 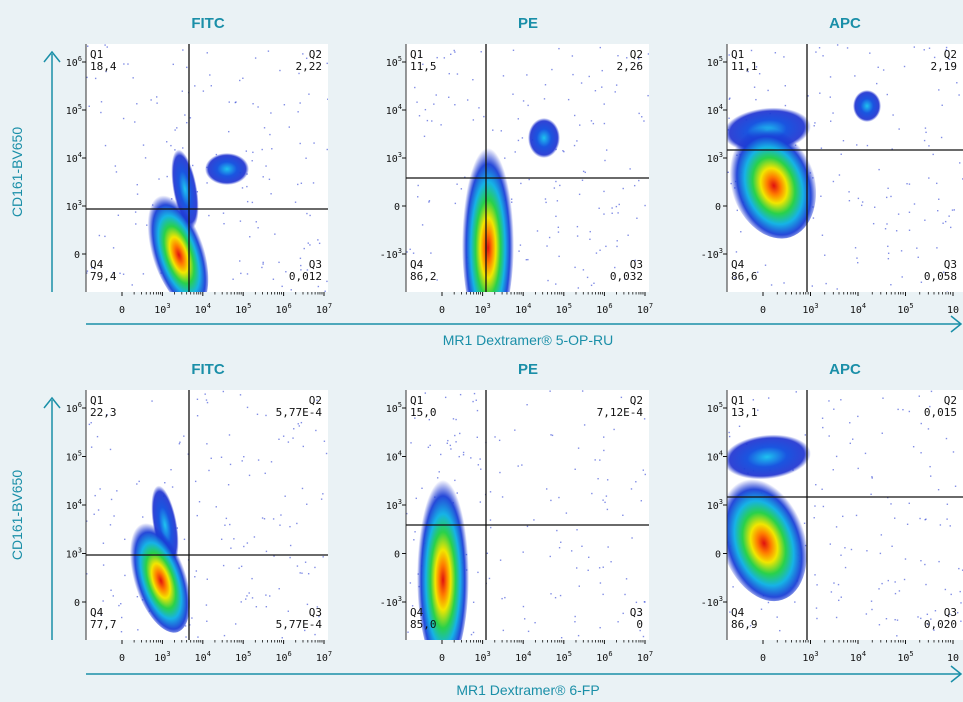 What do you see at coordinates (953, 310) in the screenshot?
I see `x-tick-label: 10` at bounding box center [953, 310].